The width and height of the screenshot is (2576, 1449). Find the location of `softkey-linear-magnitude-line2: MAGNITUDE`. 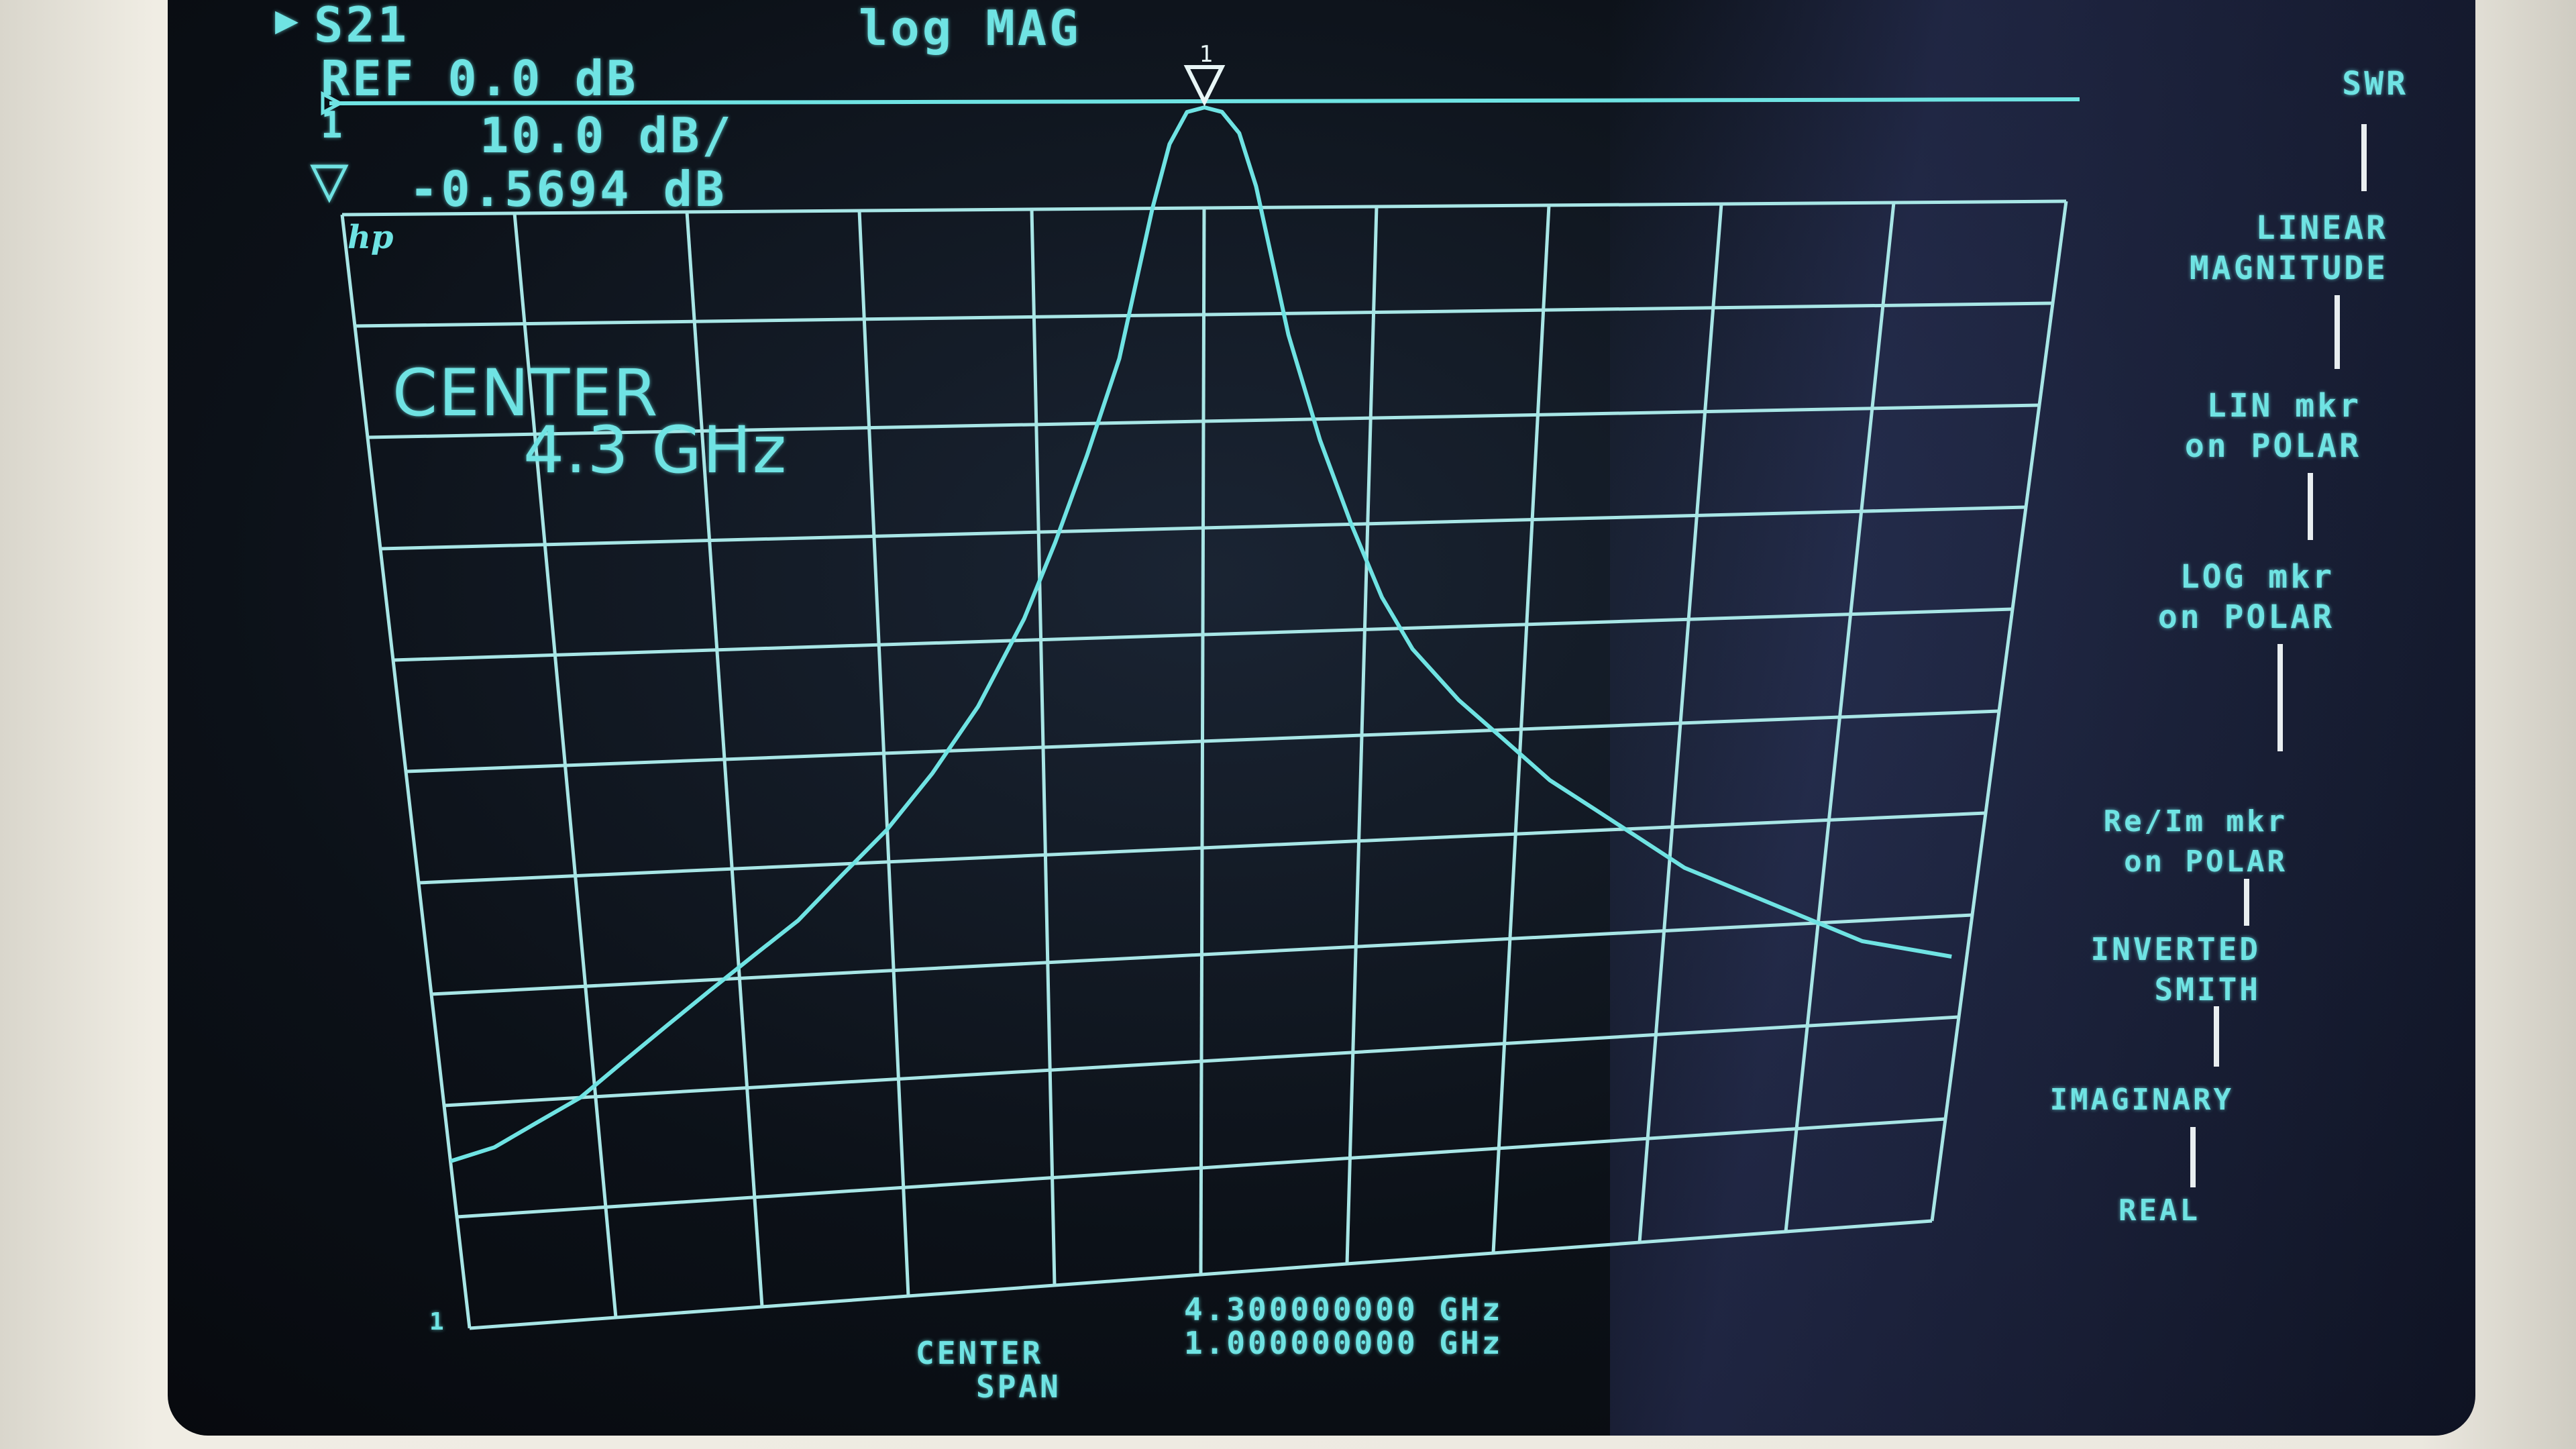

softkey-linear-magnitude-line2: MAGNITUDE is located at coordinates (2288, 268).